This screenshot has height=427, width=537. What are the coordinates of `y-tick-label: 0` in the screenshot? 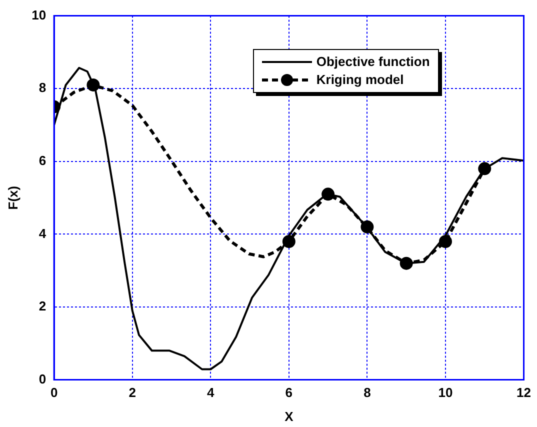 It's located at (42, 378).